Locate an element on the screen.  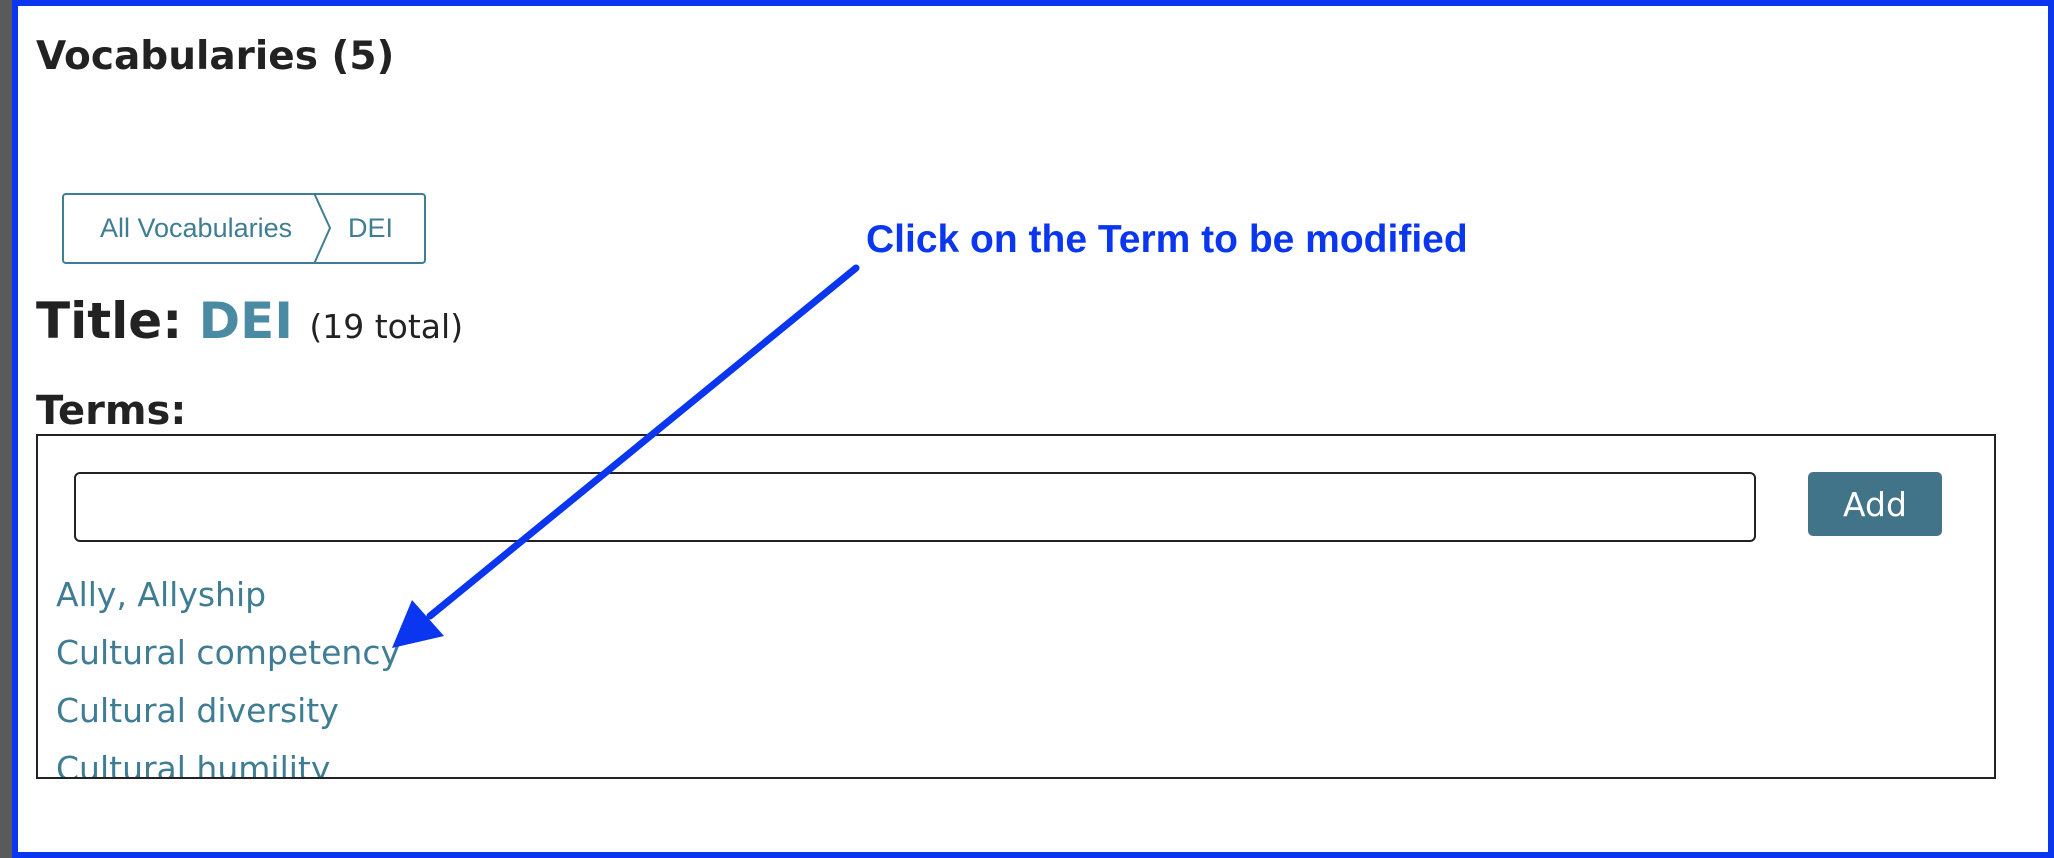
term-link: Cultural diversity is located at coordinates (197, 710).